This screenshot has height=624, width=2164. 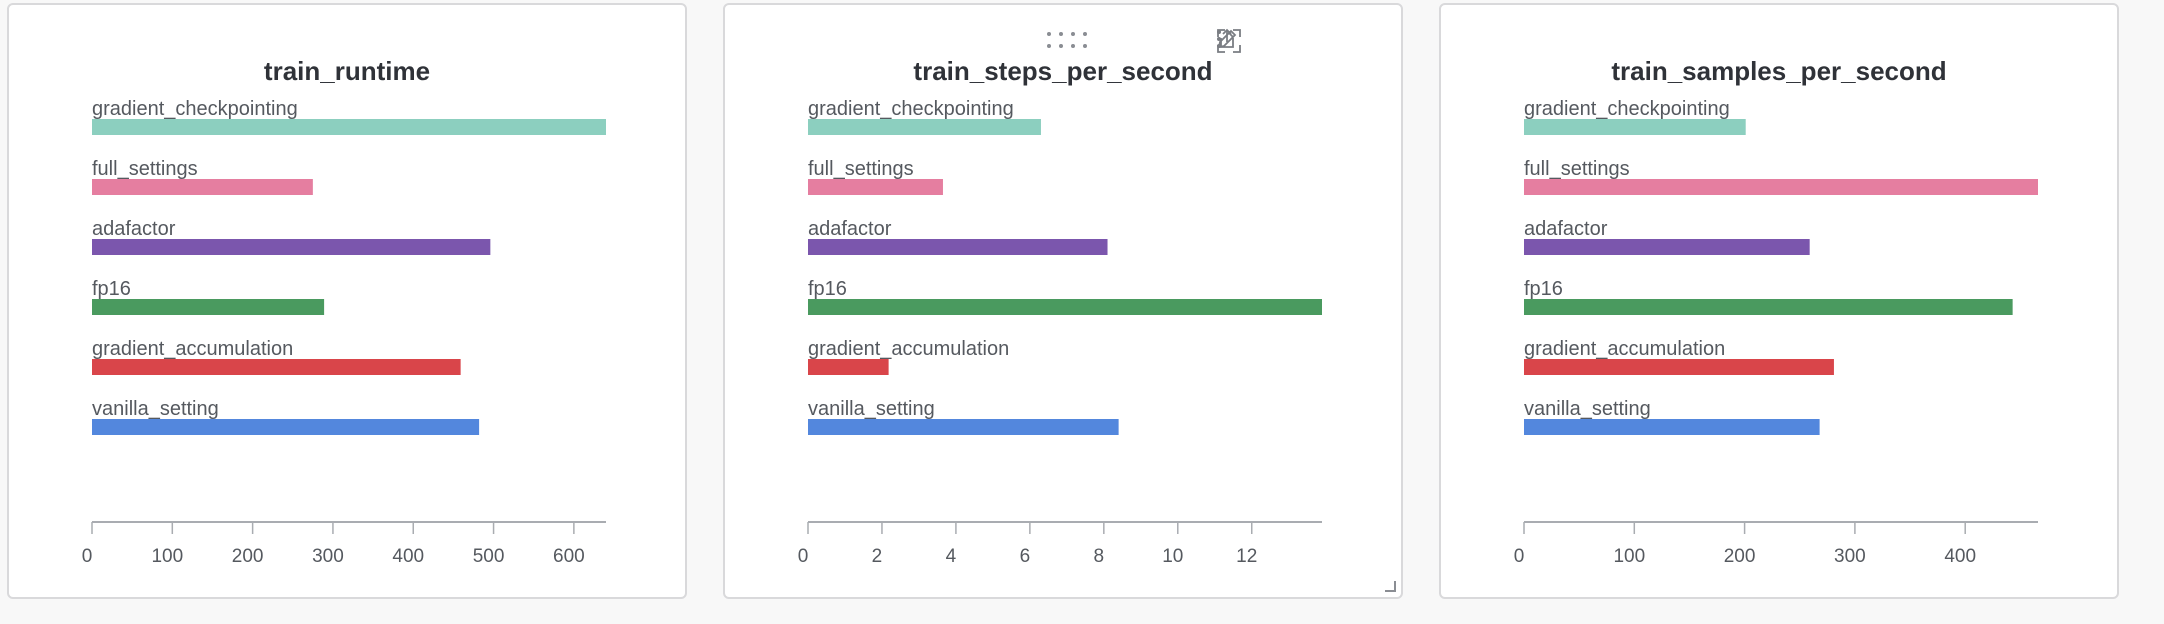 What do you see at coordinates (1099, 556) in the screenshot?
I see `x-tick-label: 8` at bounding box center [1099, 556].